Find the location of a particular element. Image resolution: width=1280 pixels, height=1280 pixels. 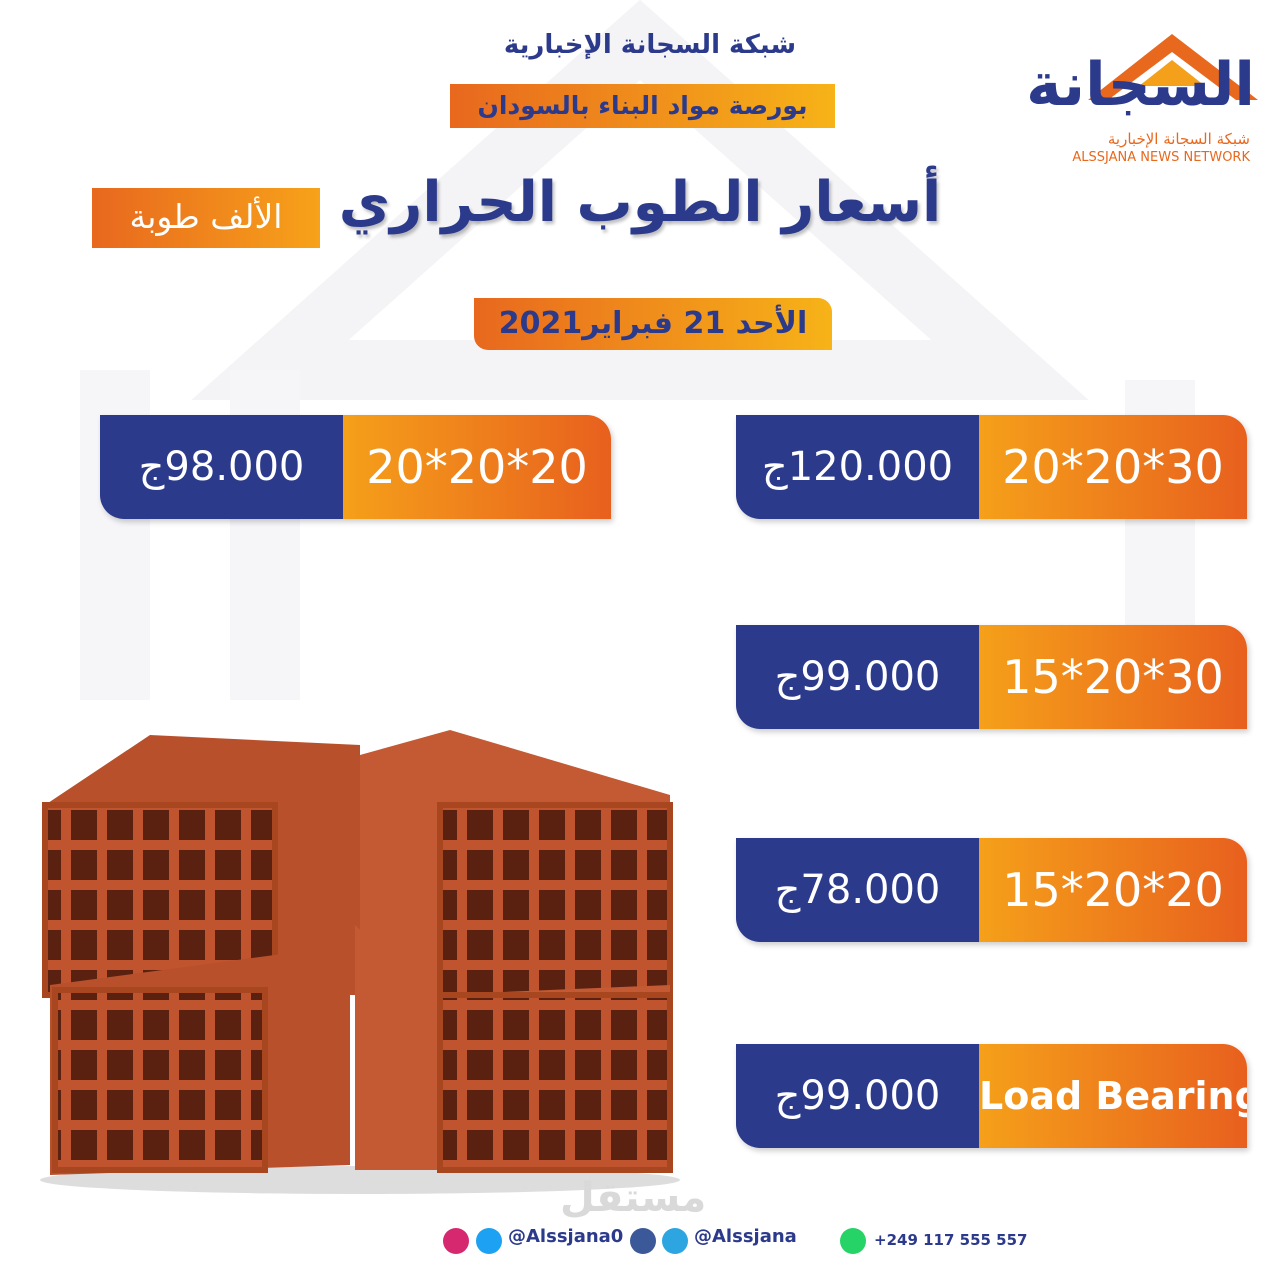

size: 20*20*30 is located at coordinates (1113, 467).